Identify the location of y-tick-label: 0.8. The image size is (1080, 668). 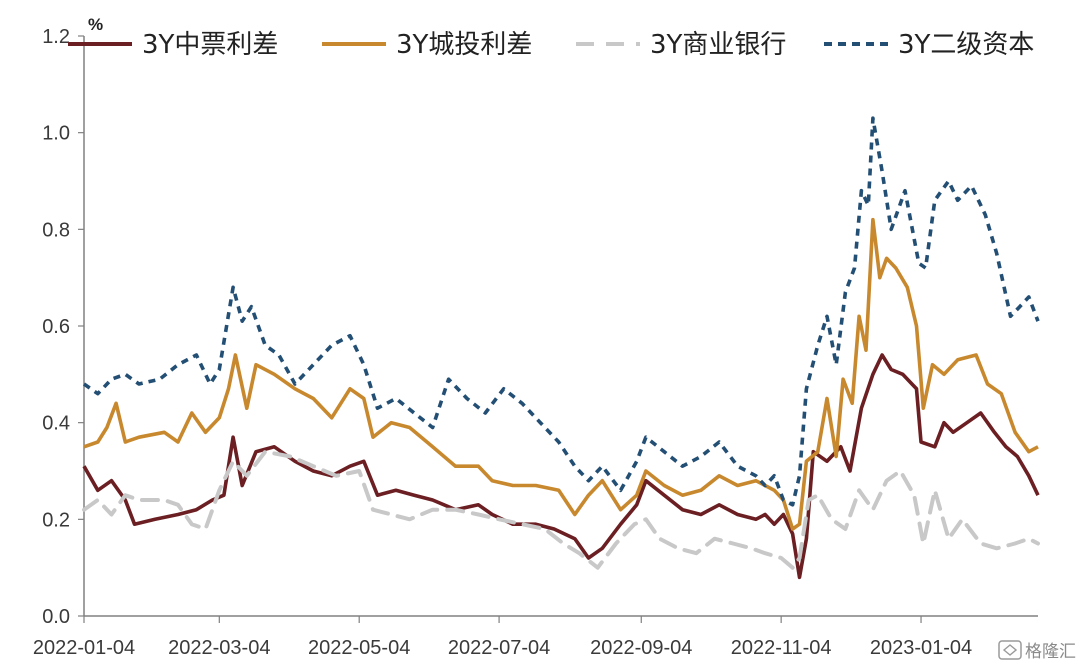
(56, 230).